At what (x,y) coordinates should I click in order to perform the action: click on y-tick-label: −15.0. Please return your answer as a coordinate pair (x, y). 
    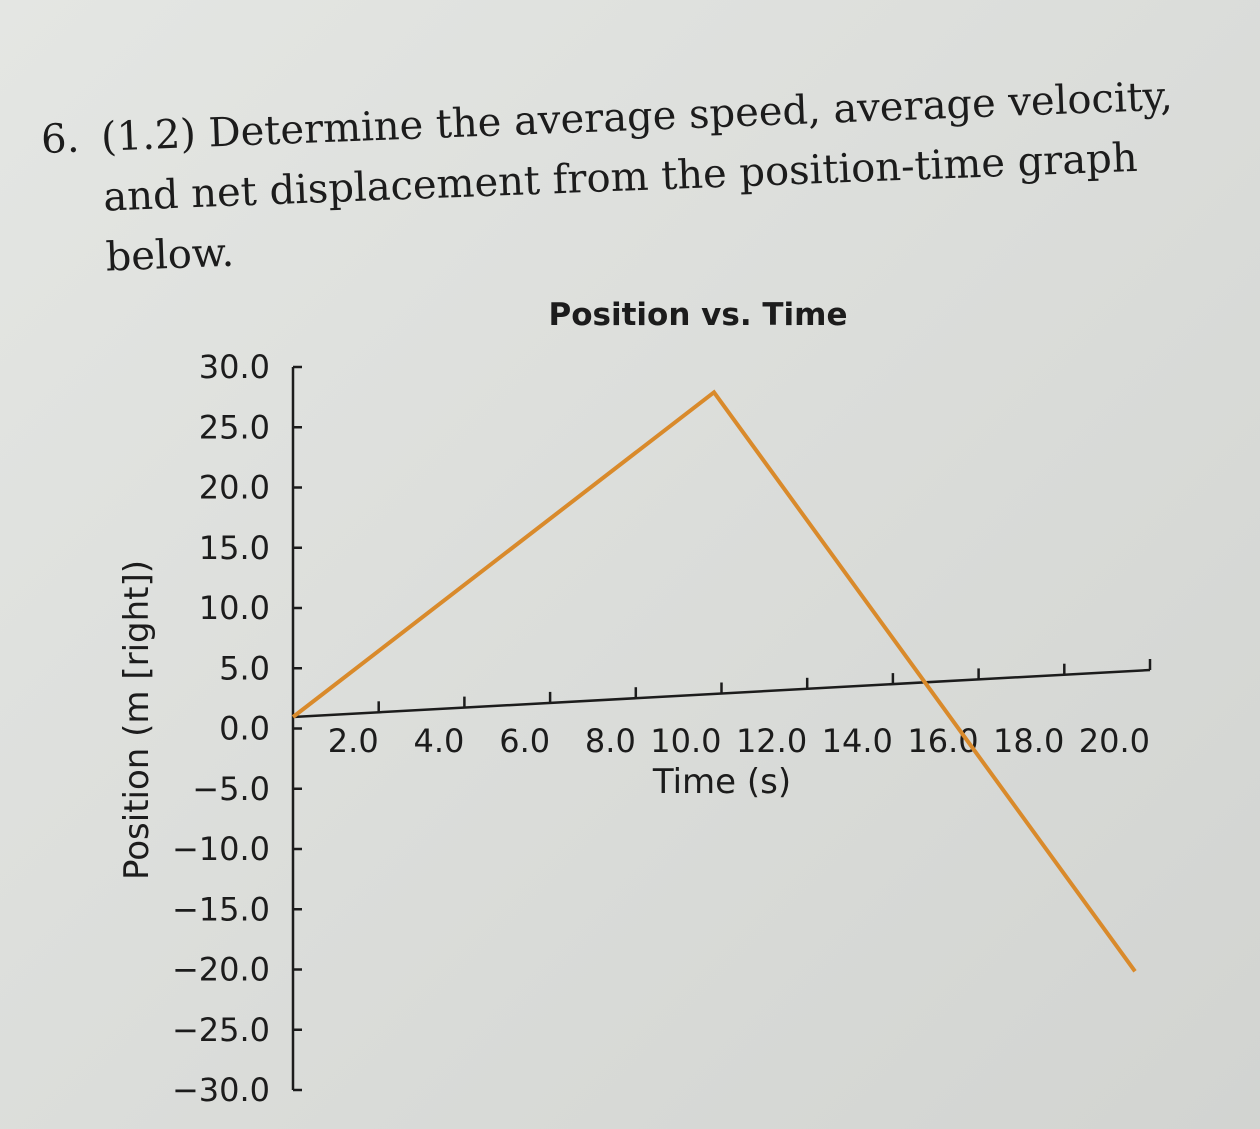
    Looking at the image, I should click on (221, 909).